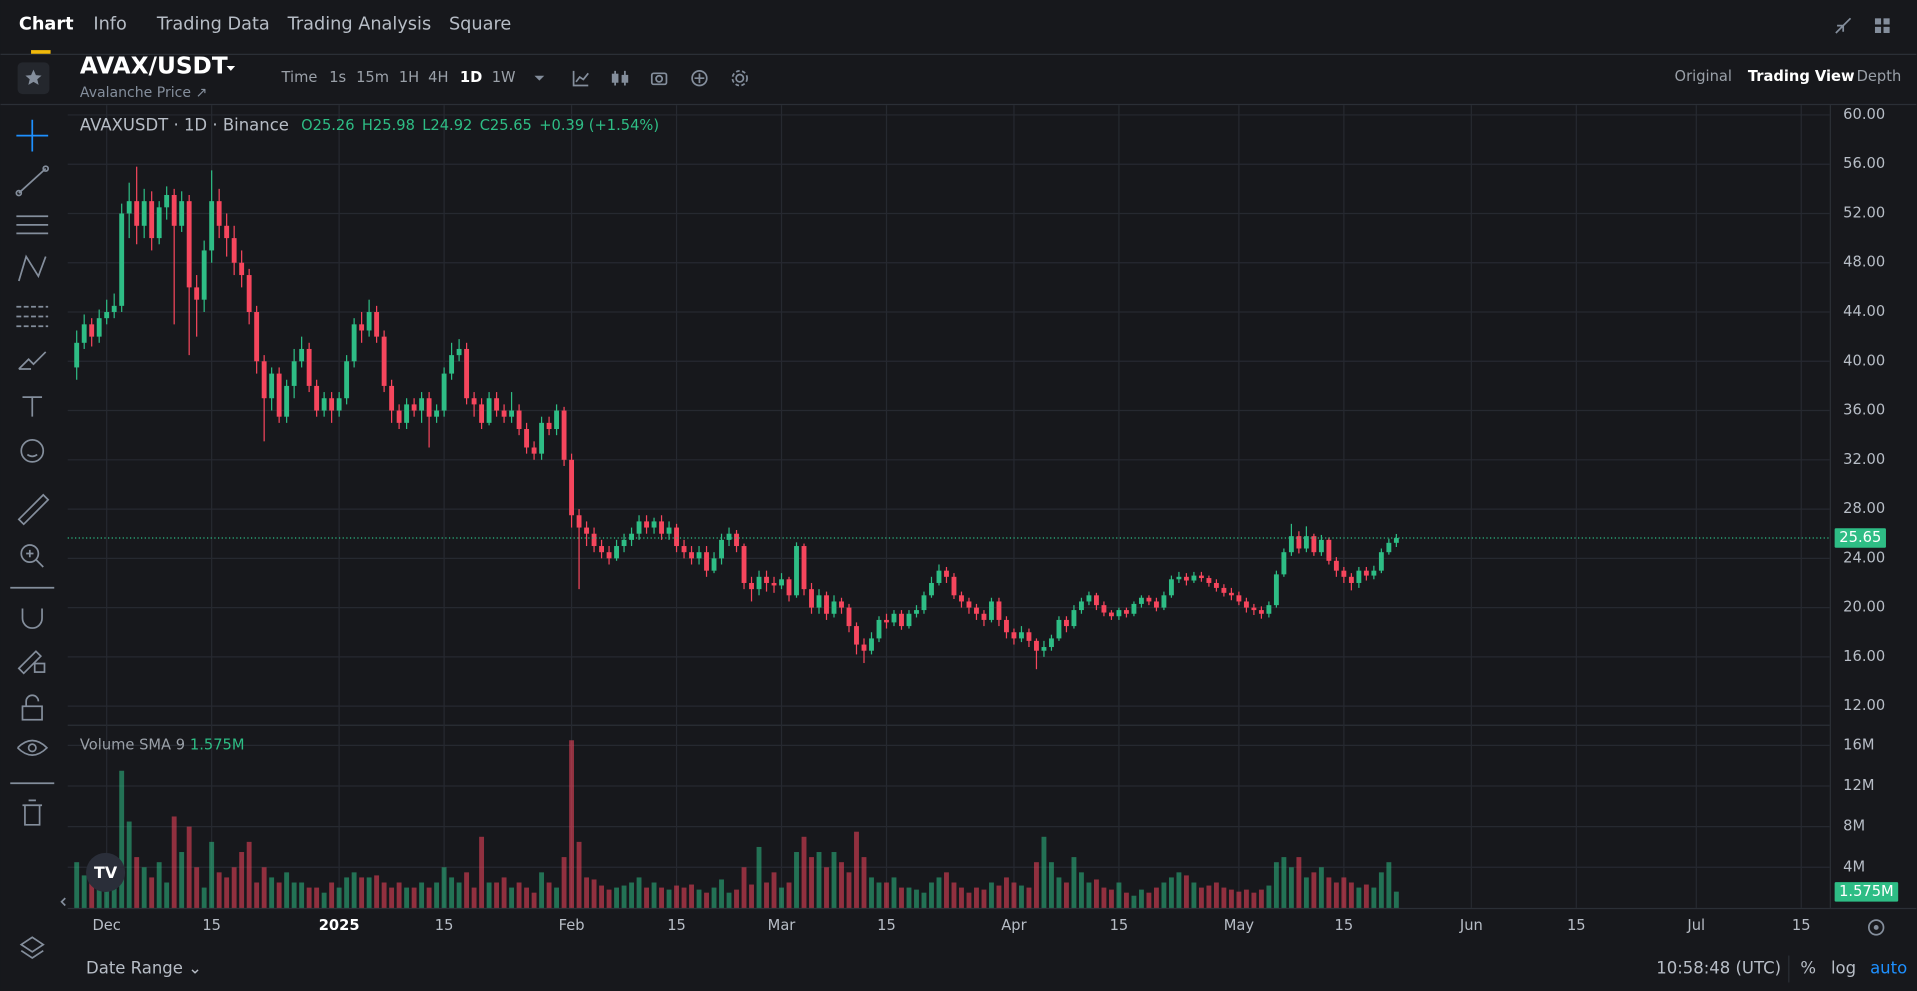  I want to click on interval: 15m, so click(372, 77).